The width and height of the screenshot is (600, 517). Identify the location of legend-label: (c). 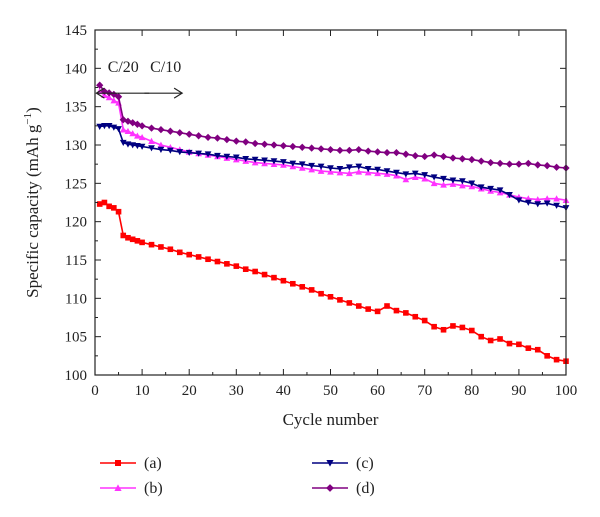
(365, 463).